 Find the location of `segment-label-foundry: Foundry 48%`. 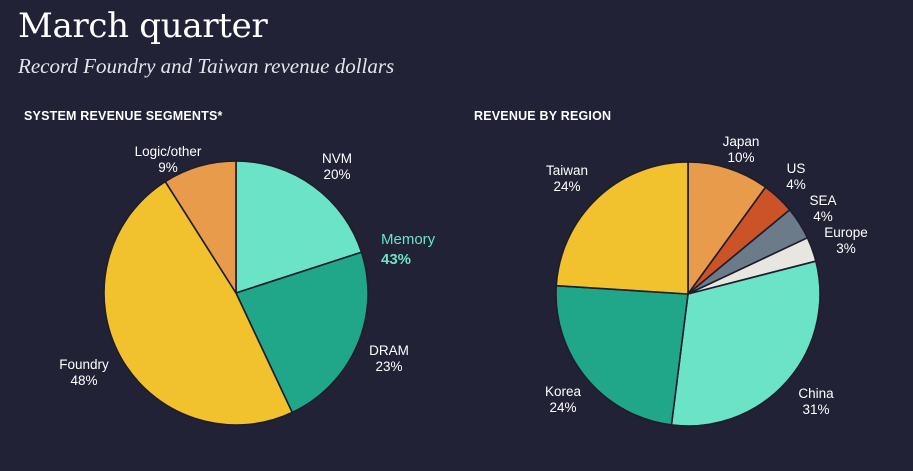

segment-label-foundry: Foundry 48% is located at coordinates (84, 372).